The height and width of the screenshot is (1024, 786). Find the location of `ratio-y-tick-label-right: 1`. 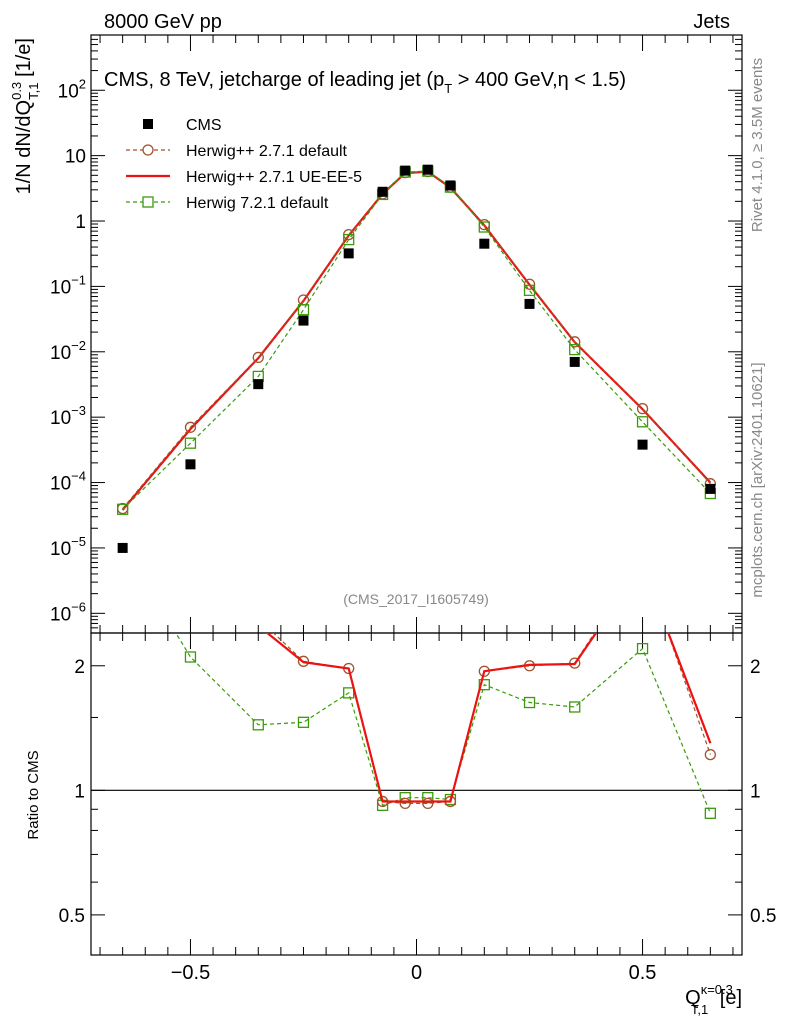

ratio-y-tick-label-right: 1 is located at coordinates (755, 791).